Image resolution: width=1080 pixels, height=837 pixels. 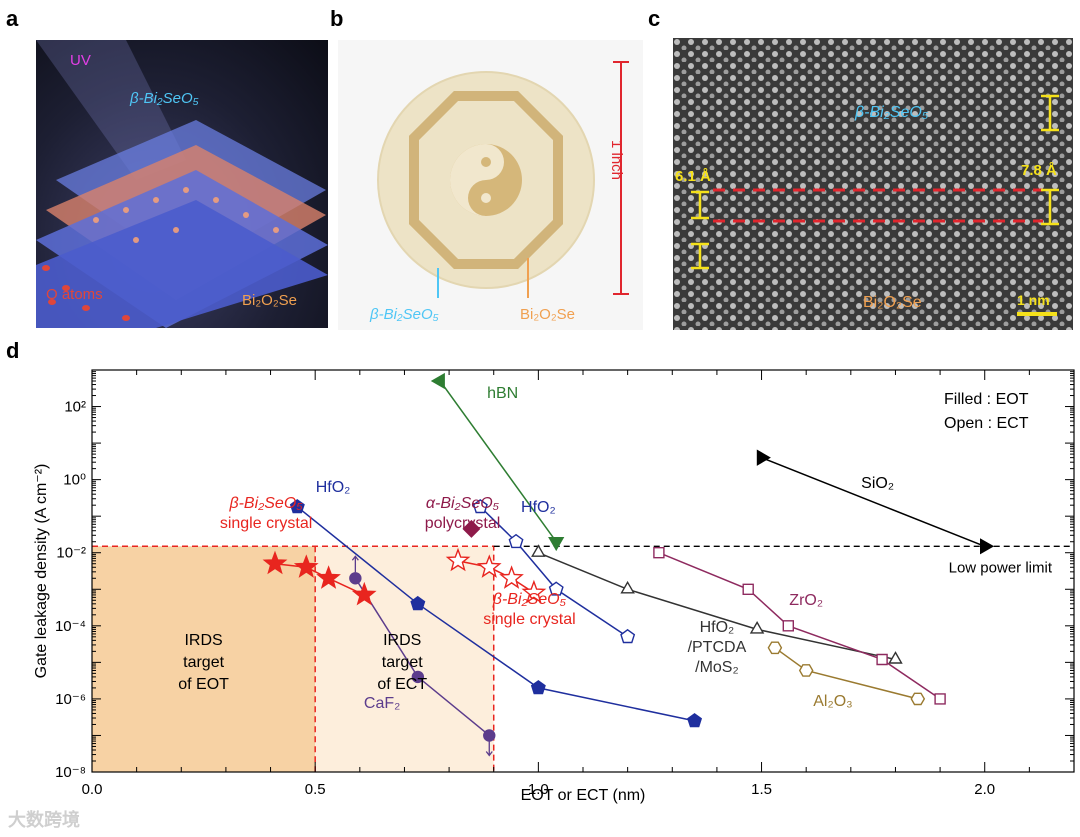 I want to click on x-tick-label: 2.0, so click(x=984, y=789).